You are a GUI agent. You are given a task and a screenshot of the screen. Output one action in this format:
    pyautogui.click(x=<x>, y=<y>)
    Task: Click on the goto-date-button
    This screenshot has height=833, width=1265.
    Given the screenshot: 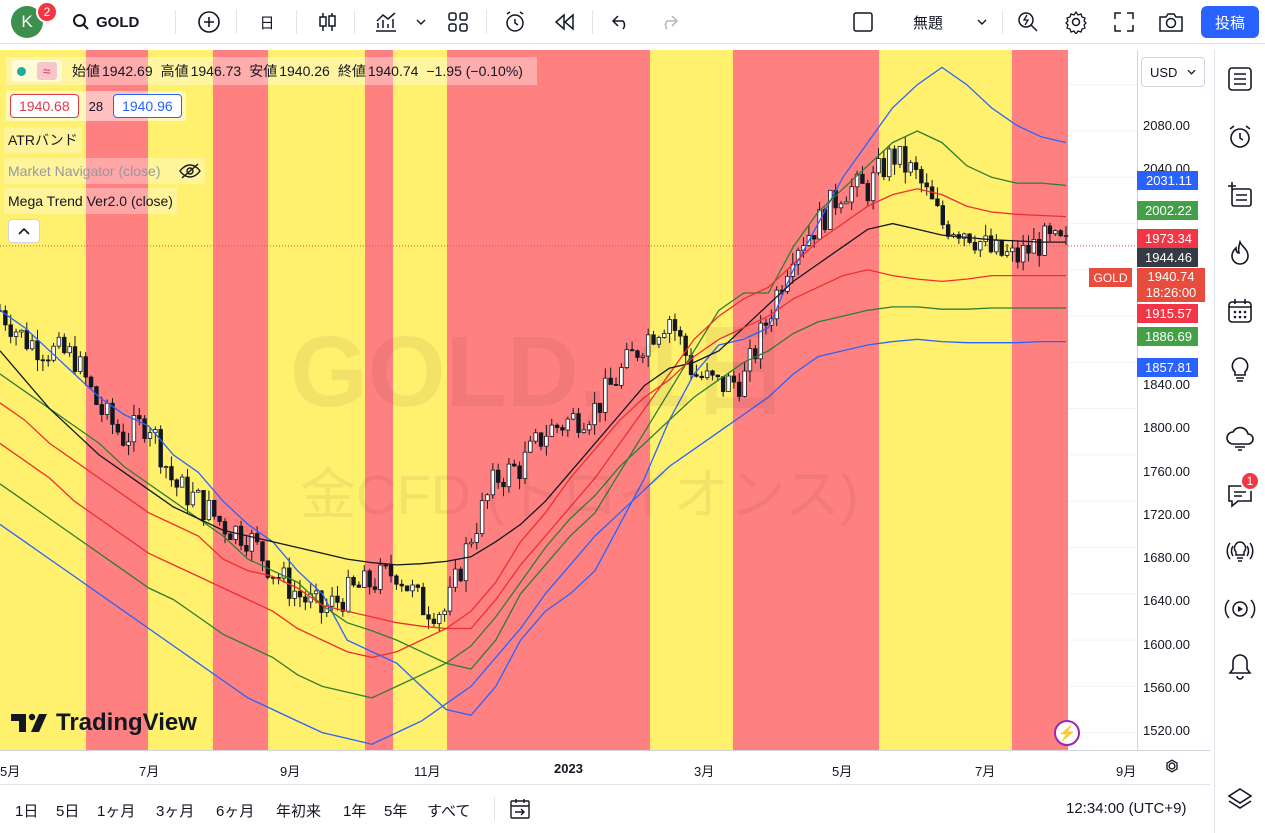 What is the action you would take?
    pyautogui.click(x=520, y=811)
    